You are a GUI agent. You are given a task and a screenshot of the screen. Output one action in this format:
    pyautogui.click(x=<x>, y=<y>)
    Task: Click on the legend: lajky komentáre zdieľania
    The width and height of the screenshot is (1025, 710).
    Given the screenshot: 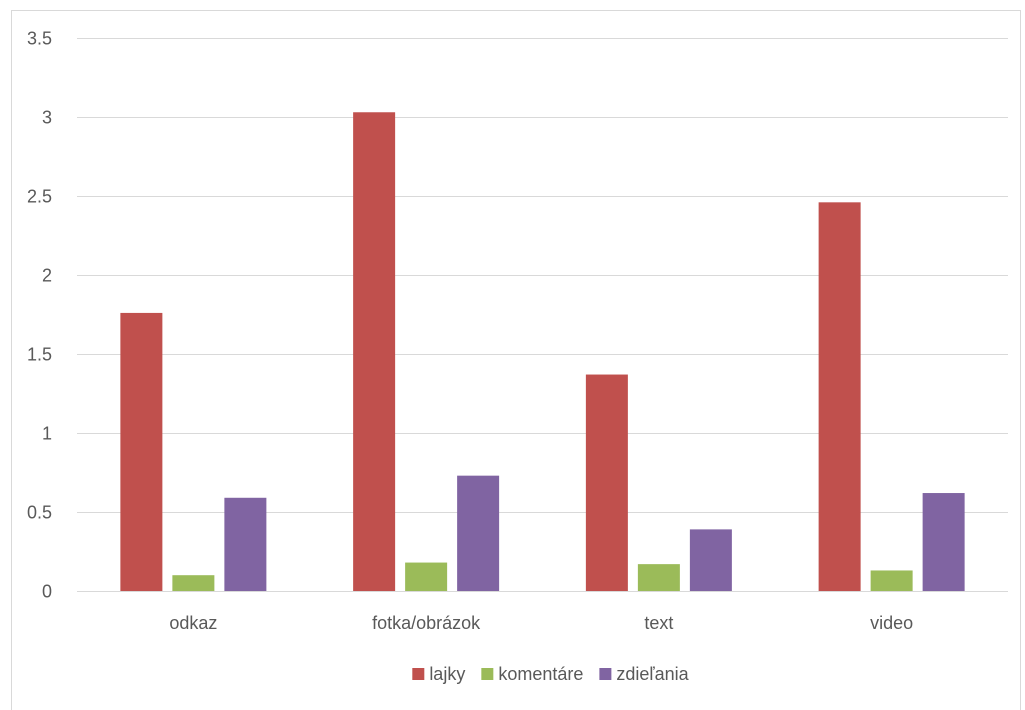 What is the action you would take?
    pyautogui.click(x=551, y=674)
    